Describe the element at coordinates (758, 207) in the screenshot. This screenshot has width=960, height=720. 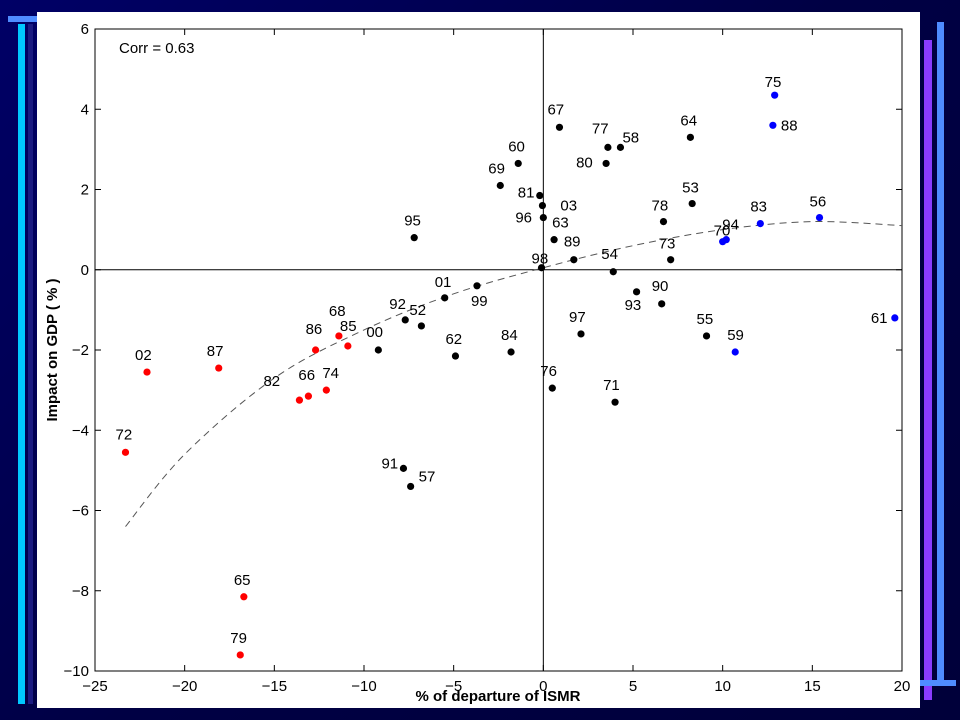
I see `data-point-label: 83` at that location.